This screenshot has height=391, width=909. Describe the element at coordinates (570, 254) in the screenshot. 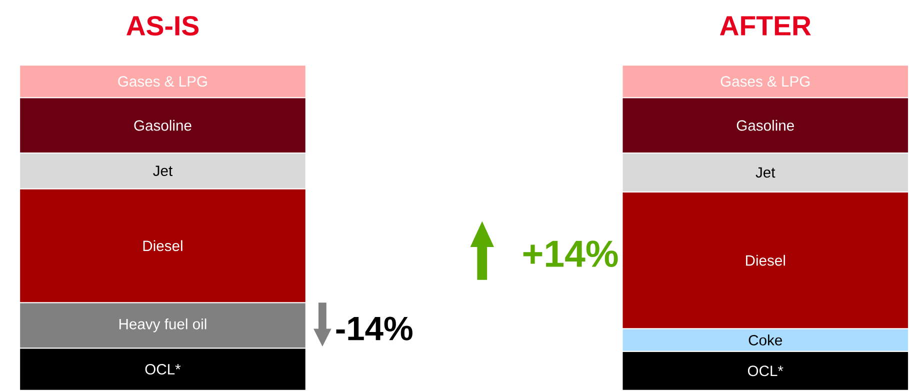

I see `annotation: +14%` at that location.